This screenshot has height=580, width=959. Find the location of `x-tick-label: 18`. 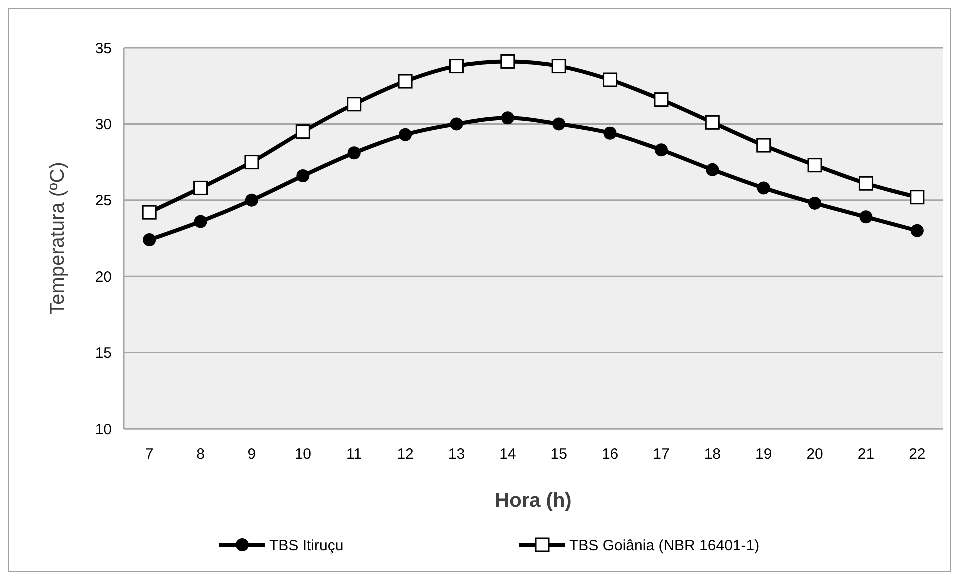

x-tick-label: 18 is located at coordinates (712, 454).